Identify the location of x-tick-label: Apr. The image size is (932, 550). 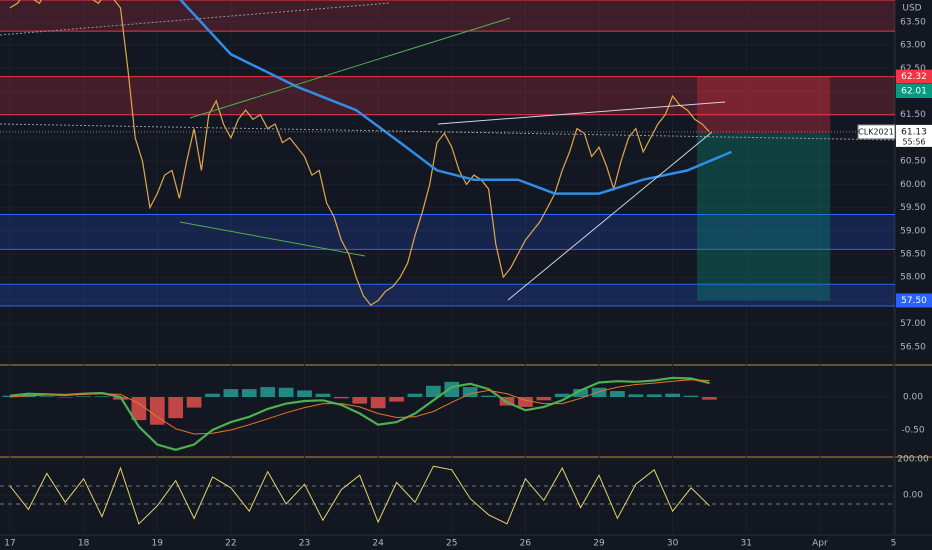
(820, 544).